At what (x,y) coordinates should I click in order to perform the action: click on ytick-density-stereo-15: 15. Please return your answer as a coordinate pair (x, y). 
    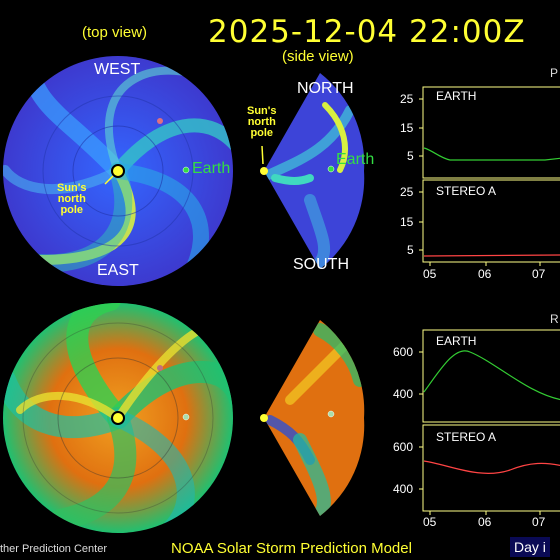
    Looking at the image, I should click on (407, 222).